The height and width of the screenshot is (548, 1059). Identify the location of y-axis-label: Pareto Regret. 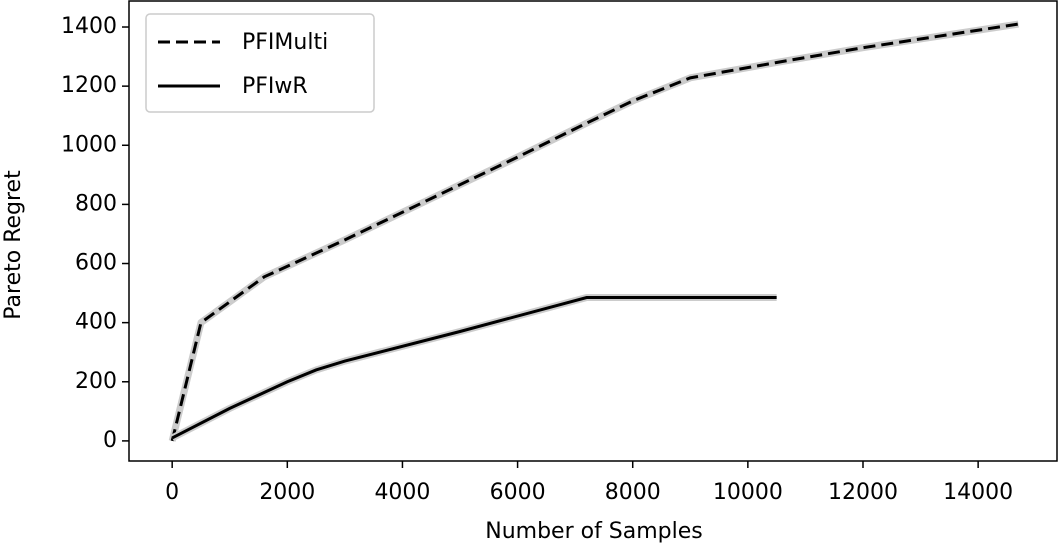
(13, 245).